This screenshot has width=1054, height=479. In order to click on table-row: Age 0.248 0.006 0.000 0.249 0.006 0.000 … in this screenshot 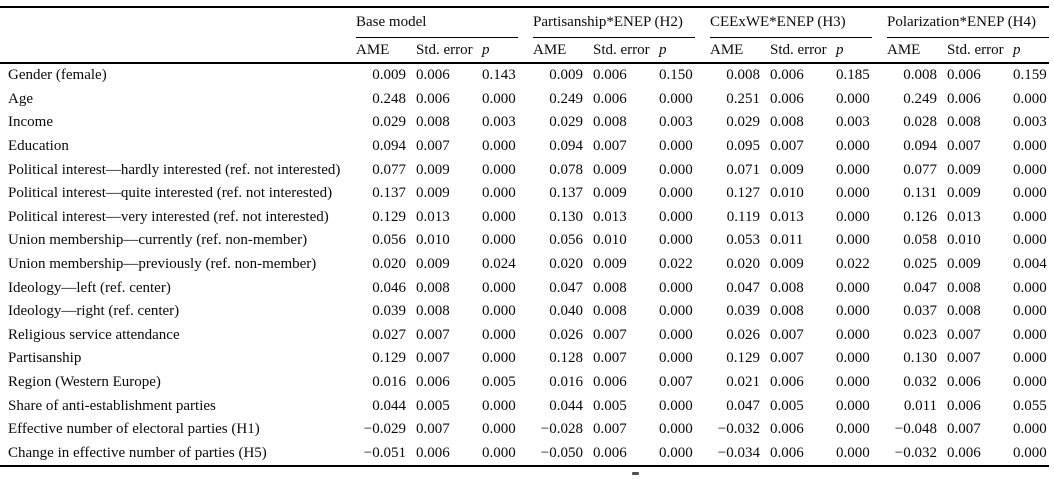, I will do `click(524, 100)`.